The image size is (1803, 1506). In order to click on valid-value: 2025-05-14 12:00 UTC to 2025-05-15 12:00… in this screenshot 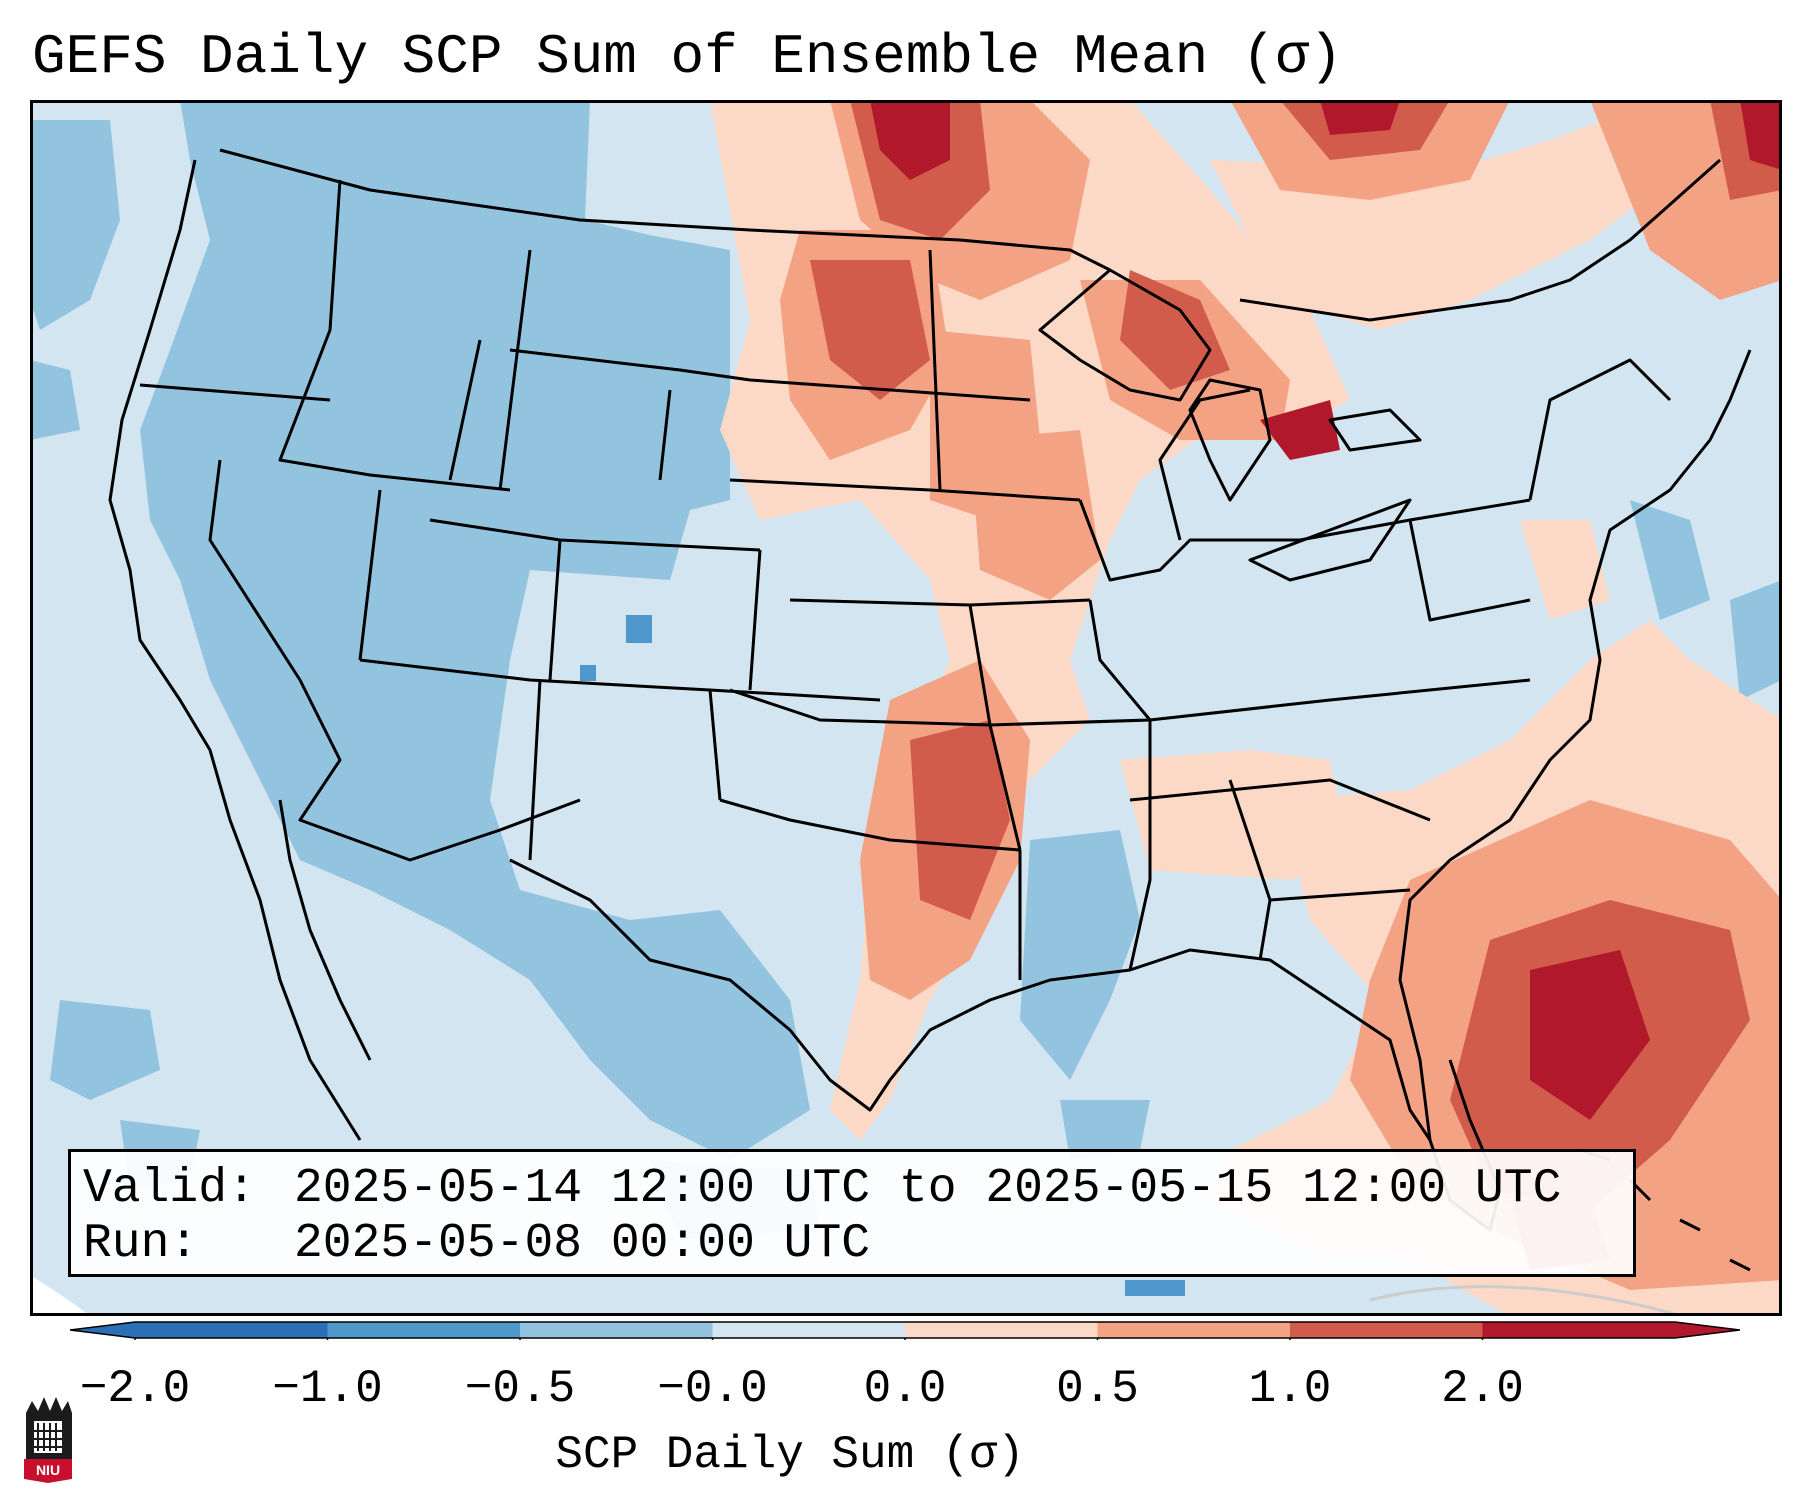, I will do `click(928, 1189)`.